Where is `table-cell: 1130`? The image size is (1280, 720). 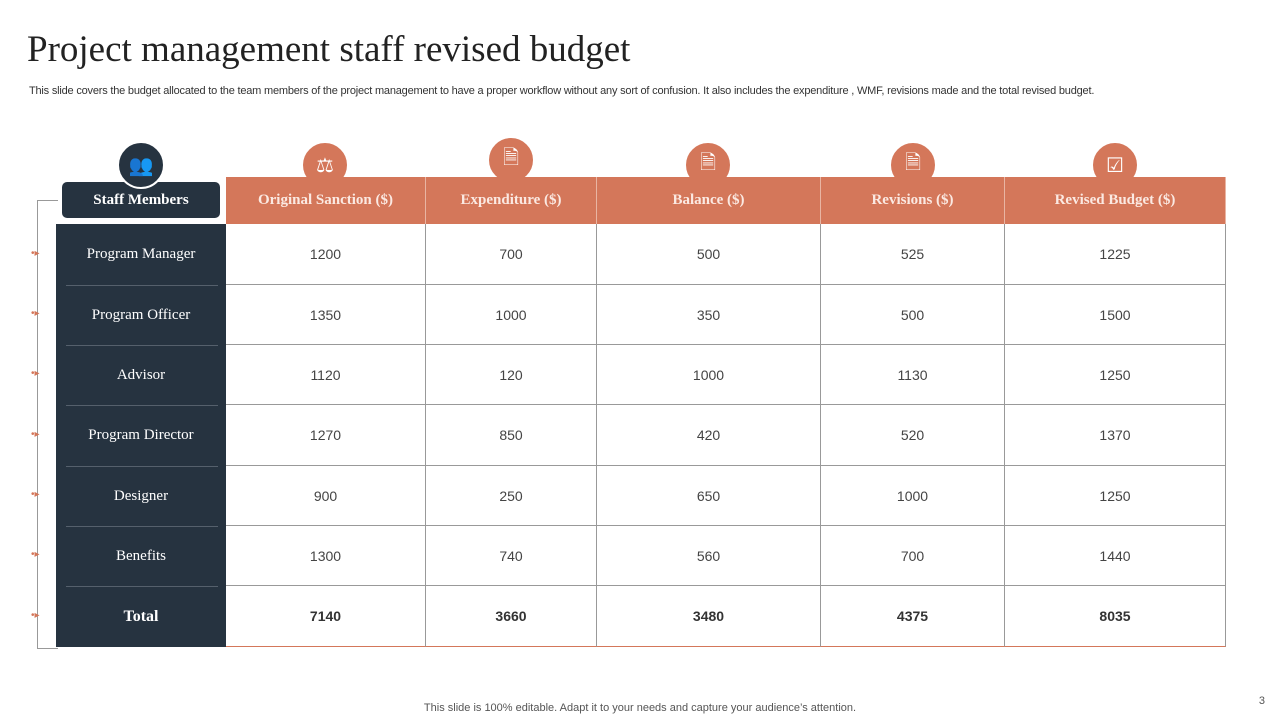 table-cell: 1130 is located at coordinates (913, 375).